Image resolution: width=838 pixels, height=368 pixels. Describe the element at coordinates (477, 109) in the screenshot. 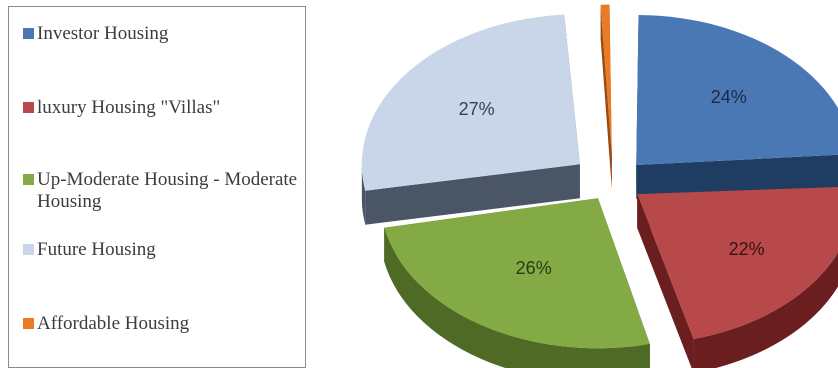

I see `pie-data-label: 27%` at that location.